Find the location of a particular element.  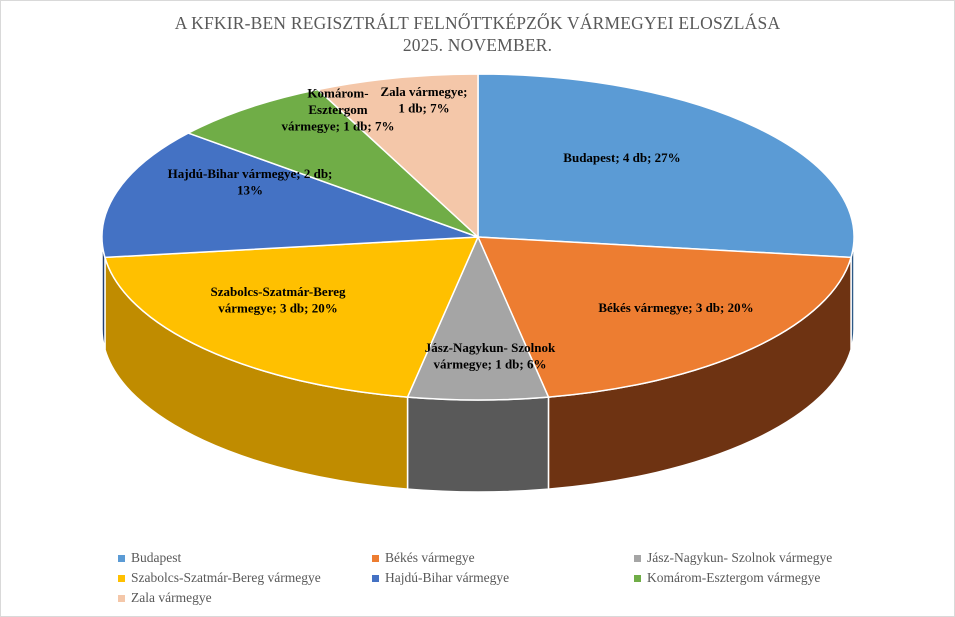

legend-label: Zala vármegye is located at coordinates (171, 597).